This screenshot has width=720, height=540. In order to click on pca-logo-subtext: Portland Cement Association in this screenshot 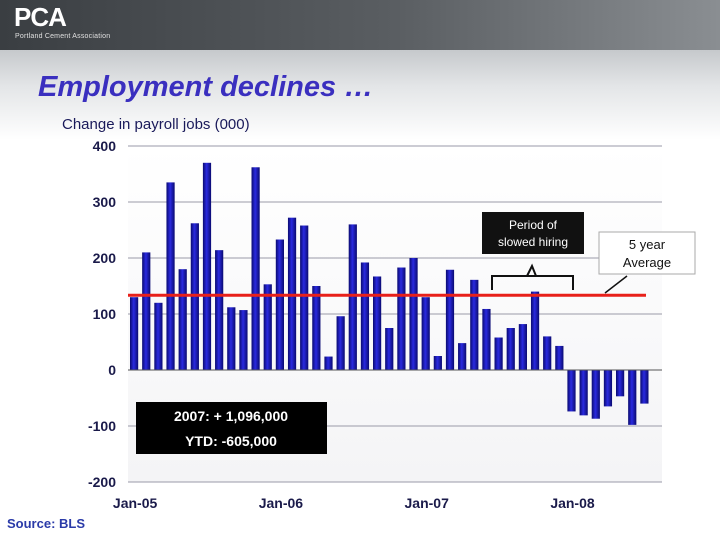, I will do `click(63, 36)`.